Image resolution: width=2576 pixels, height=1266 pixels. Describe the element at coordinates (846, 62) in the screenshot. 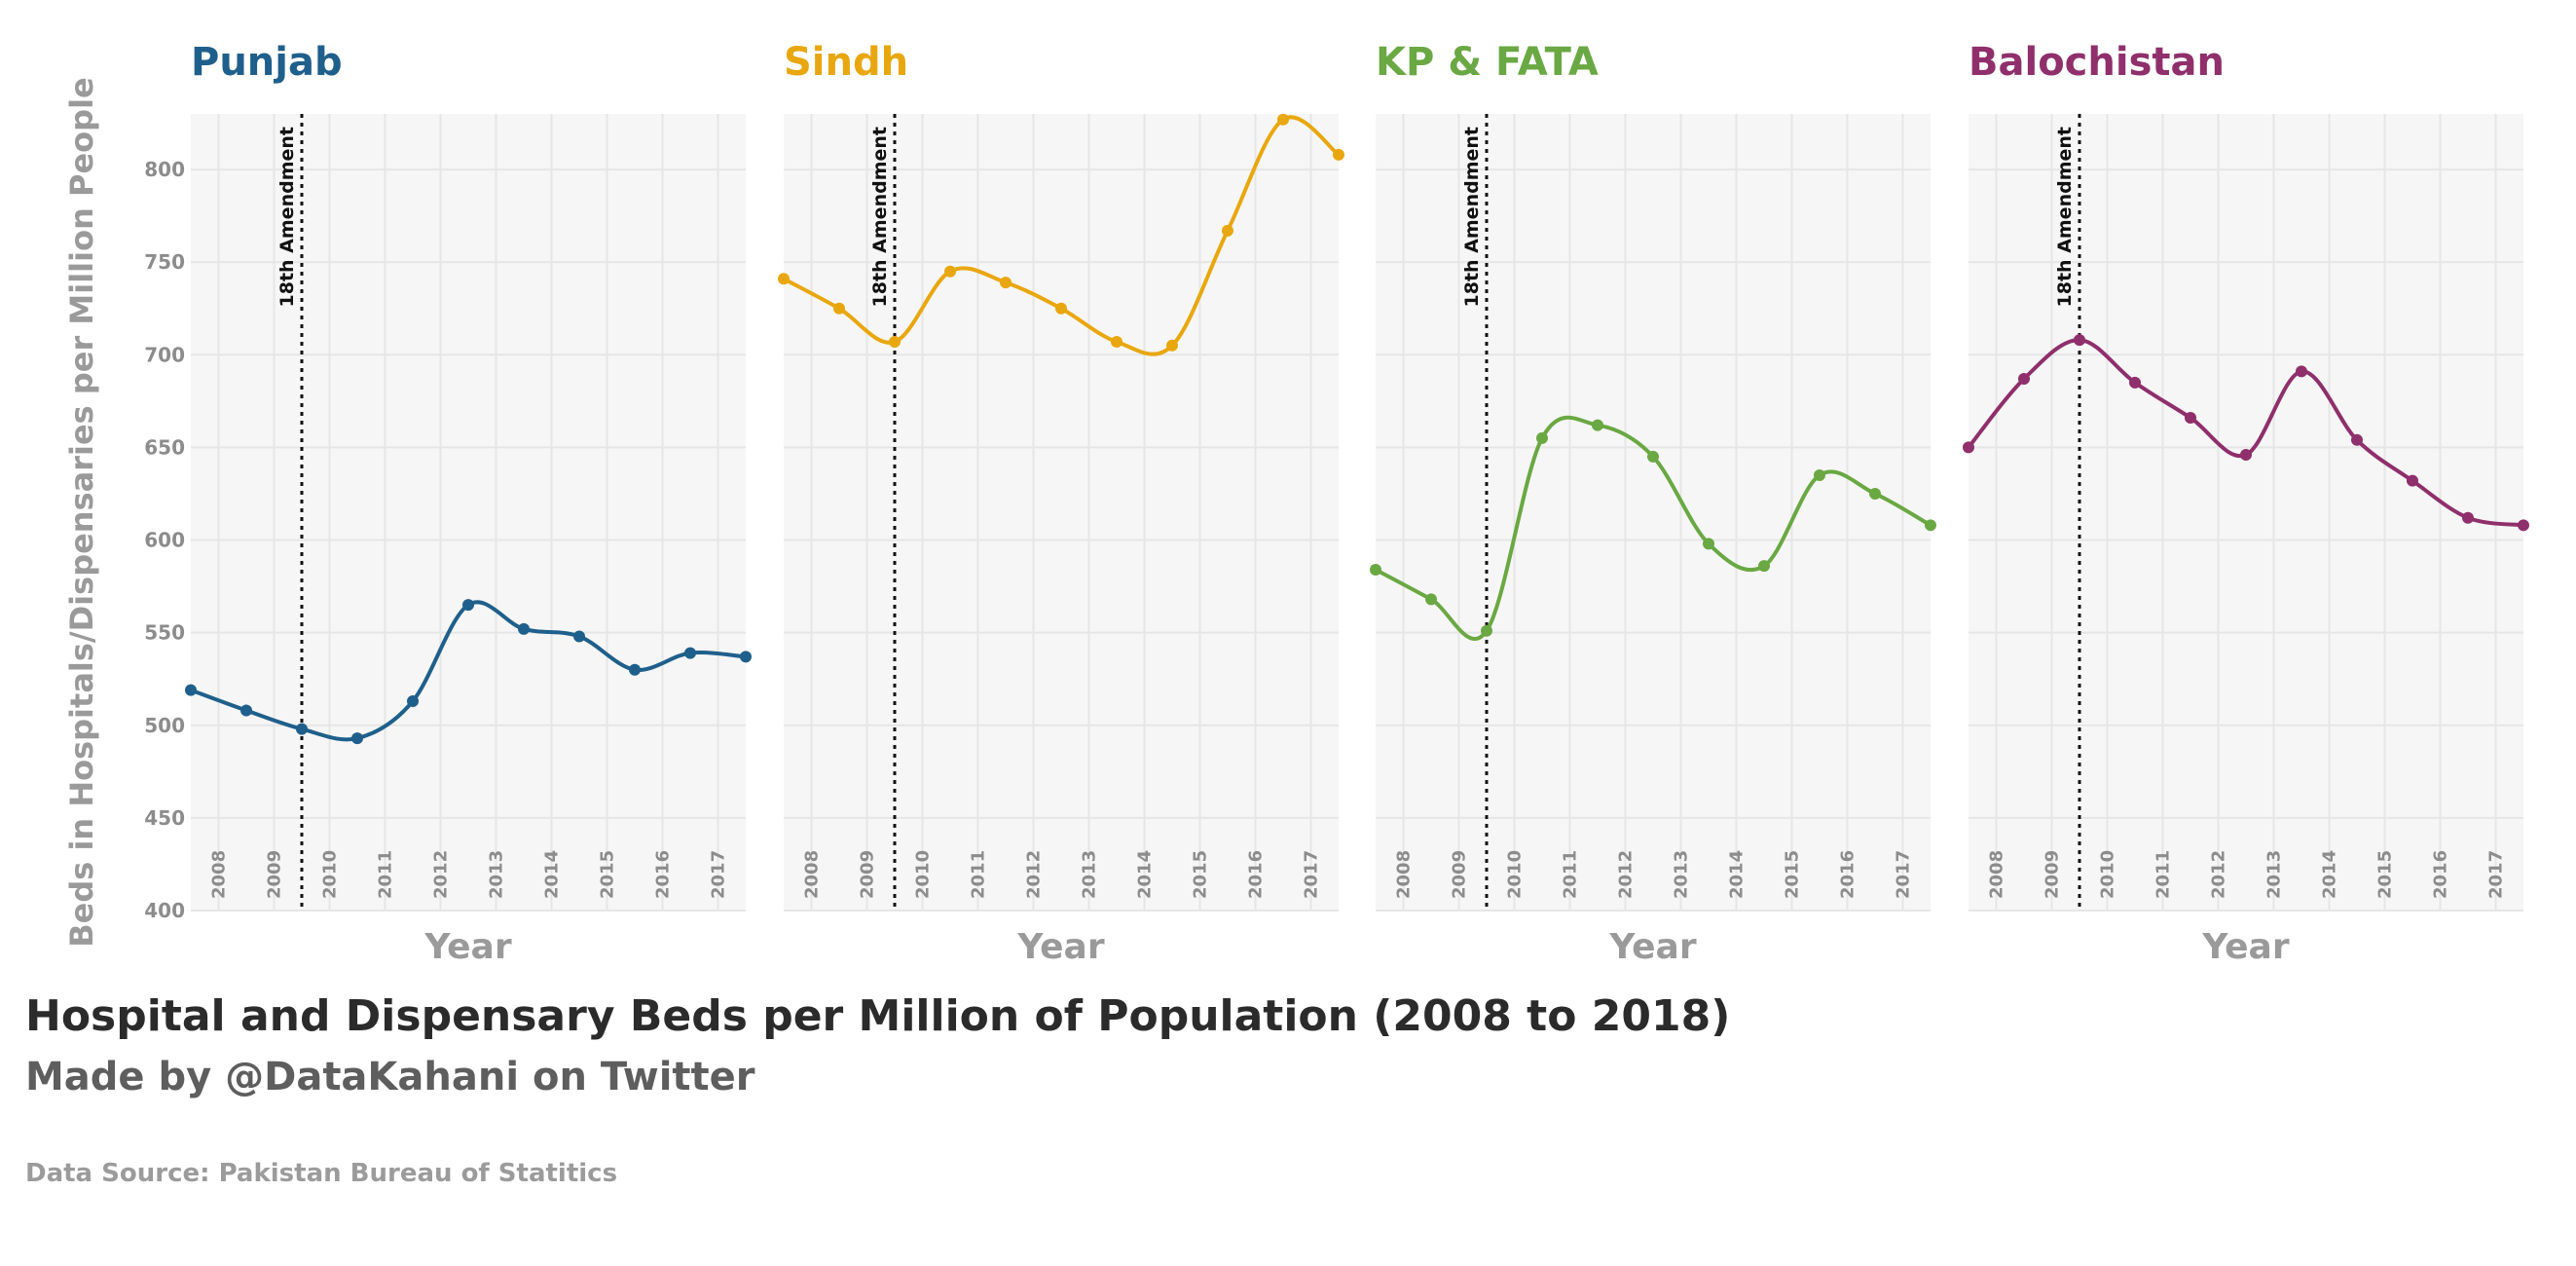

I see `facet-title-sindh: Sindh` at that location.